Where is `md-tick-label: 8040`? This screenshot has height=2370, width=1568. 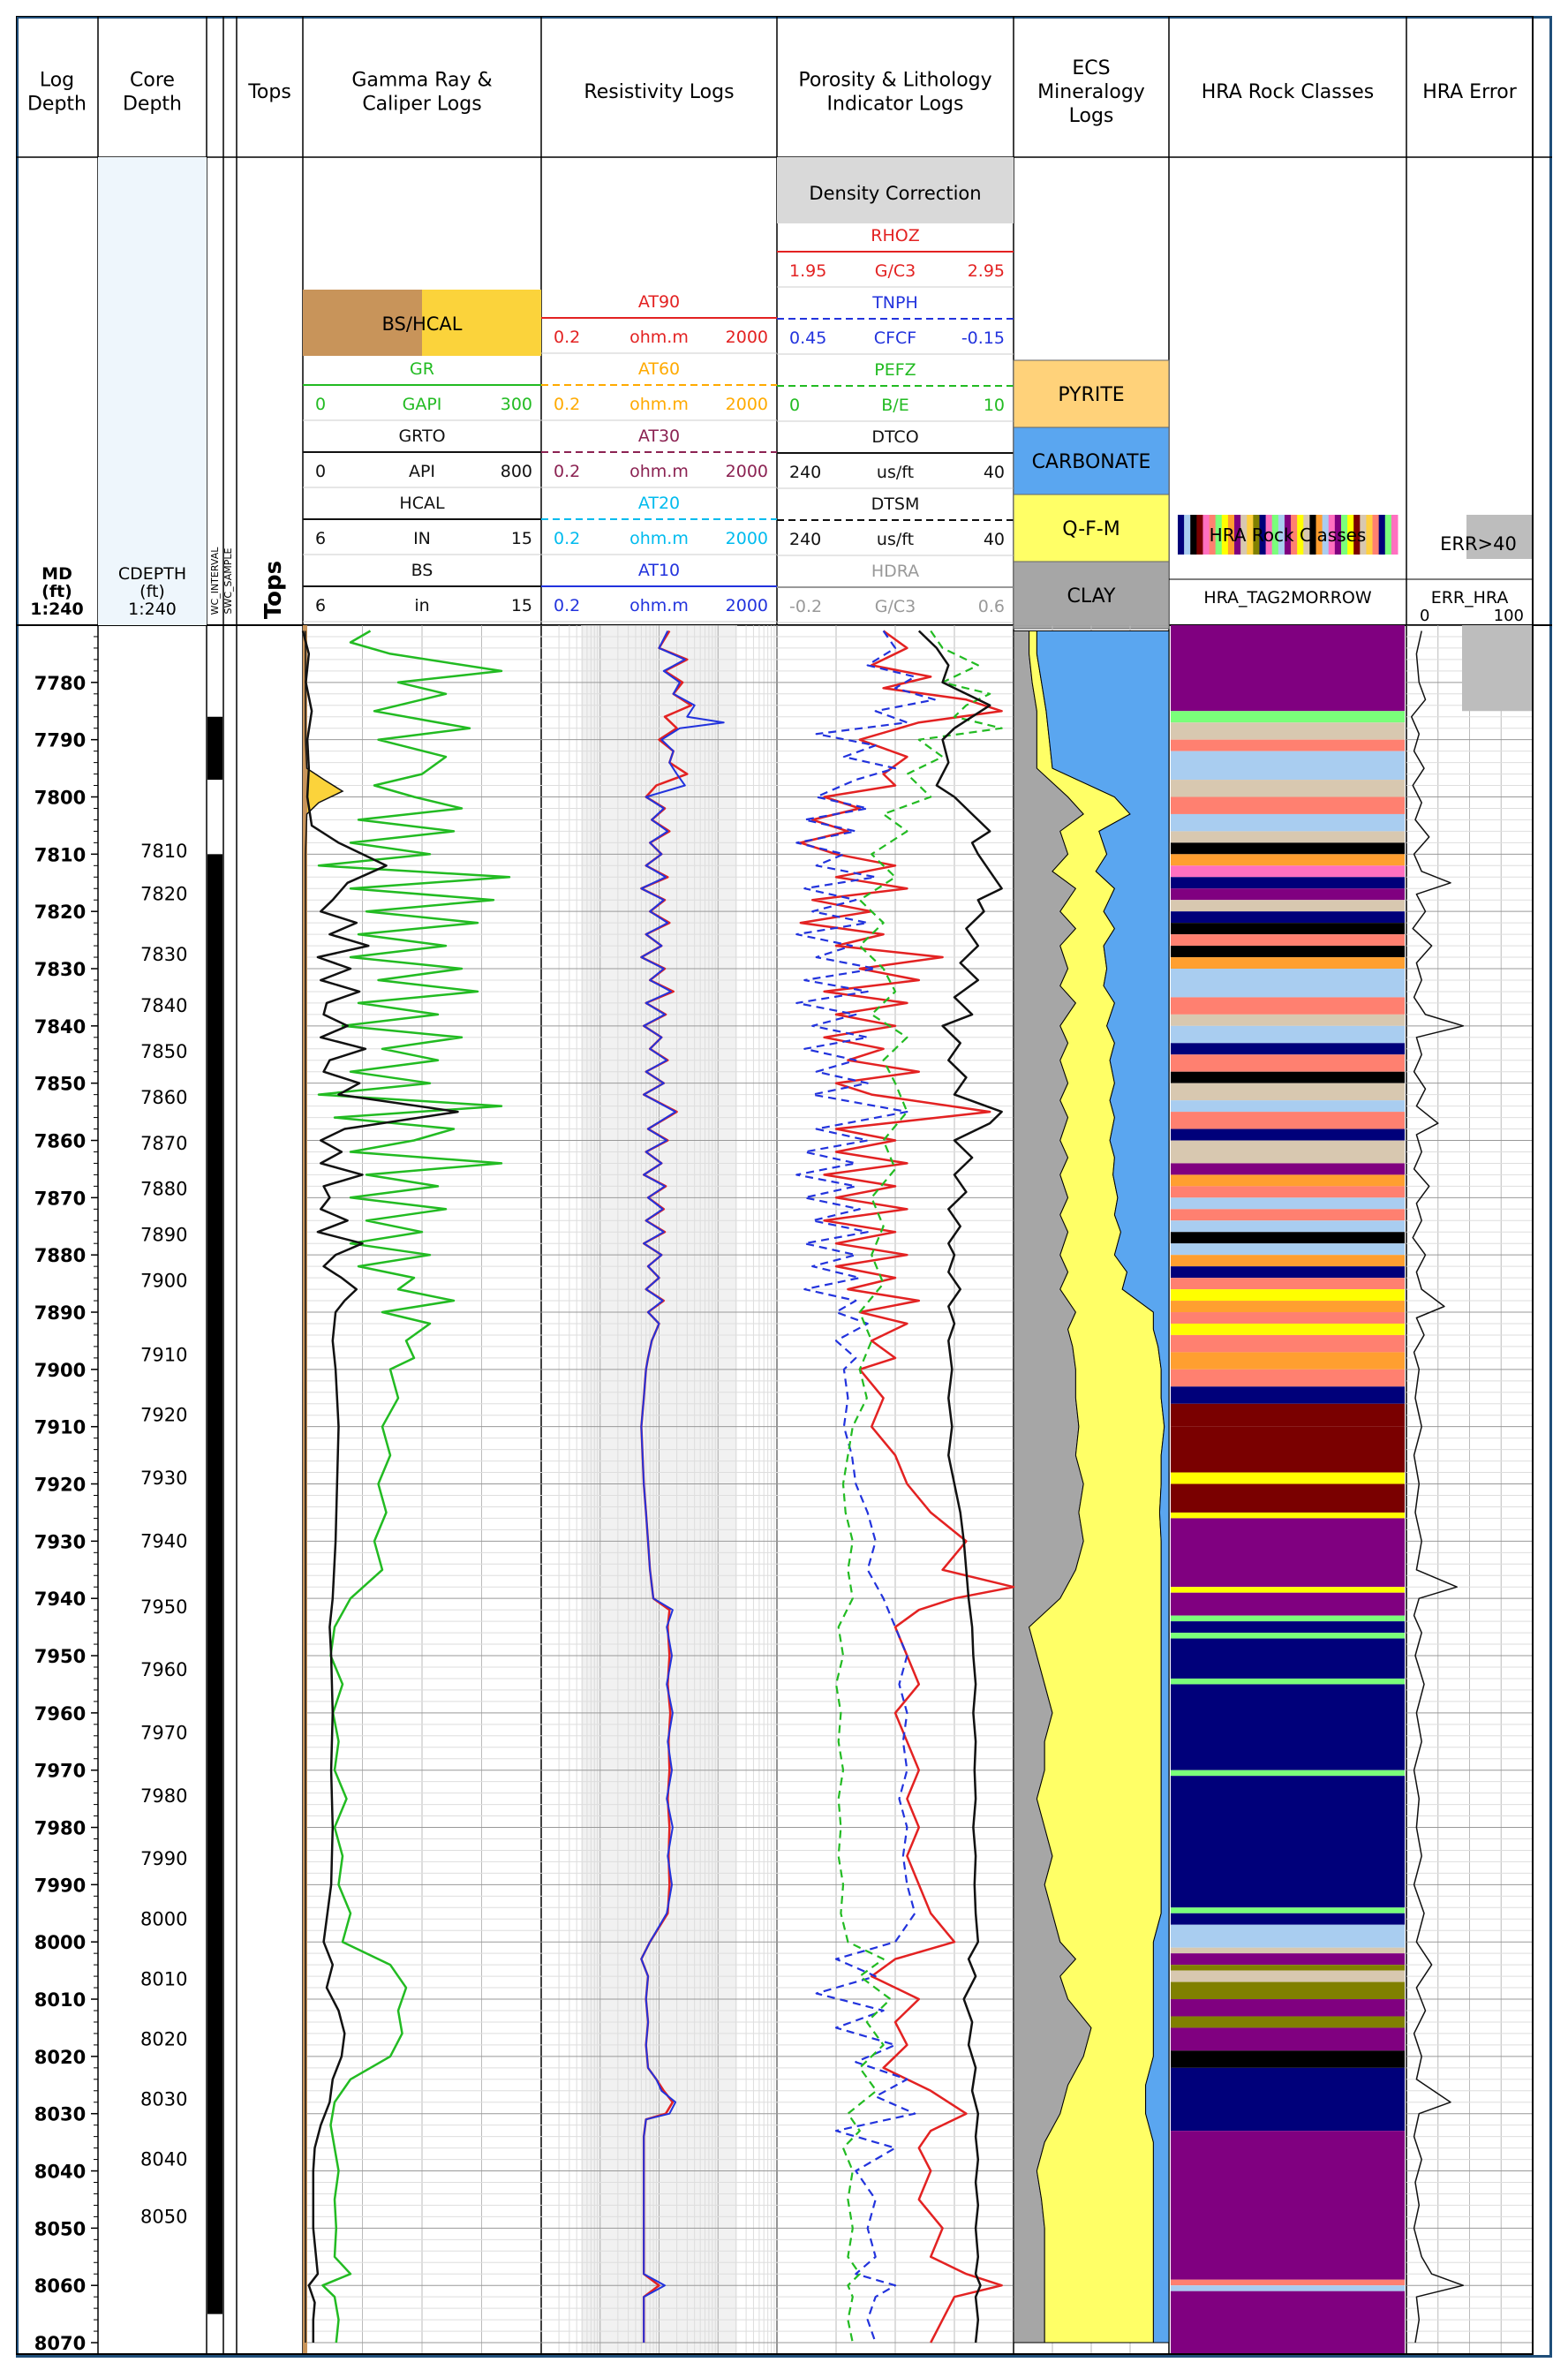 md-tick-label: 8040 is located at coordinates (60, 2172).